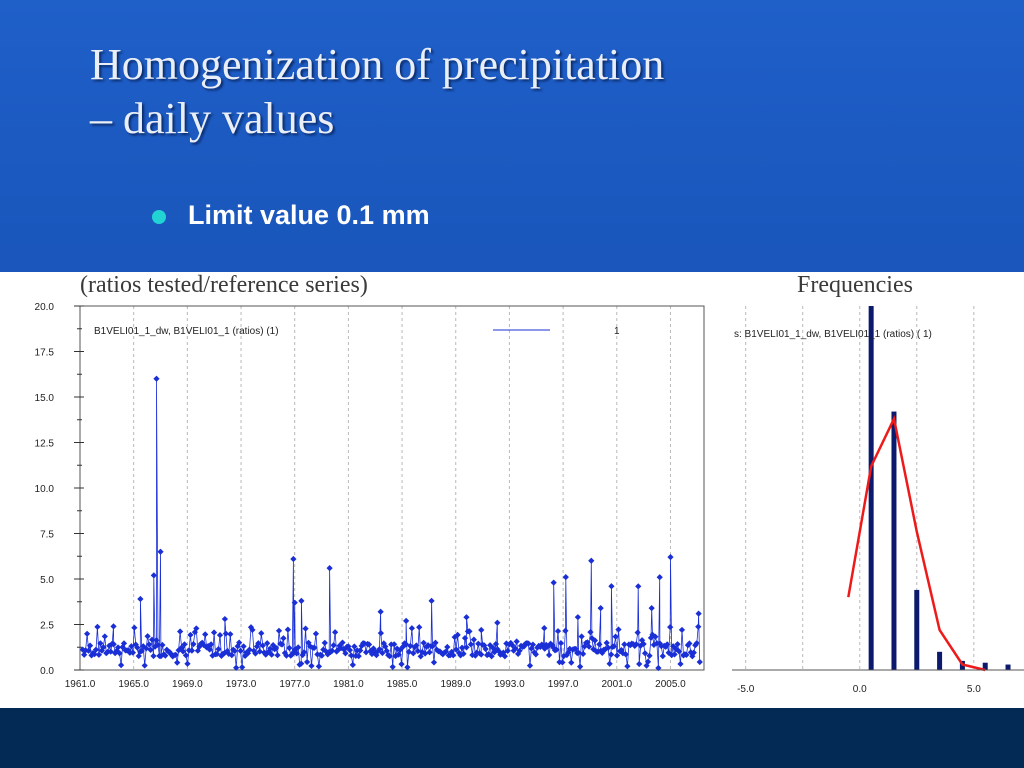 The height and width of the screenshot is (768, 1024). I want to click on ratio-legend-value: 1, so click(617, 331).